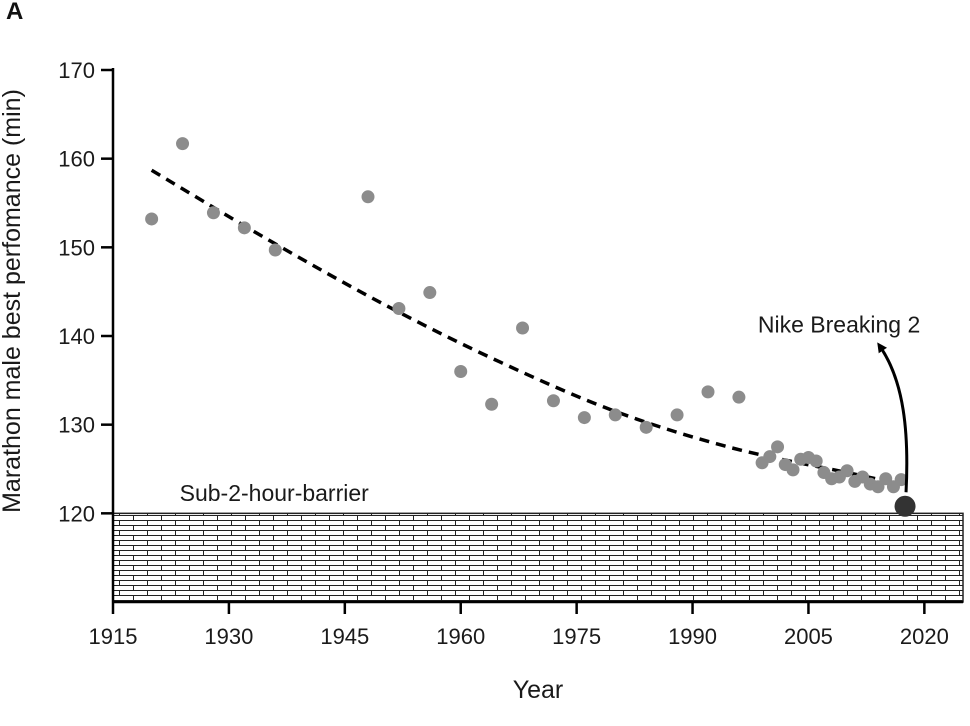 This screenshot has height=726, width=970. What do you see at coordinates (15, 12) in the screenshot?
I see `panel-label: A` at bounding box center [15, 12].